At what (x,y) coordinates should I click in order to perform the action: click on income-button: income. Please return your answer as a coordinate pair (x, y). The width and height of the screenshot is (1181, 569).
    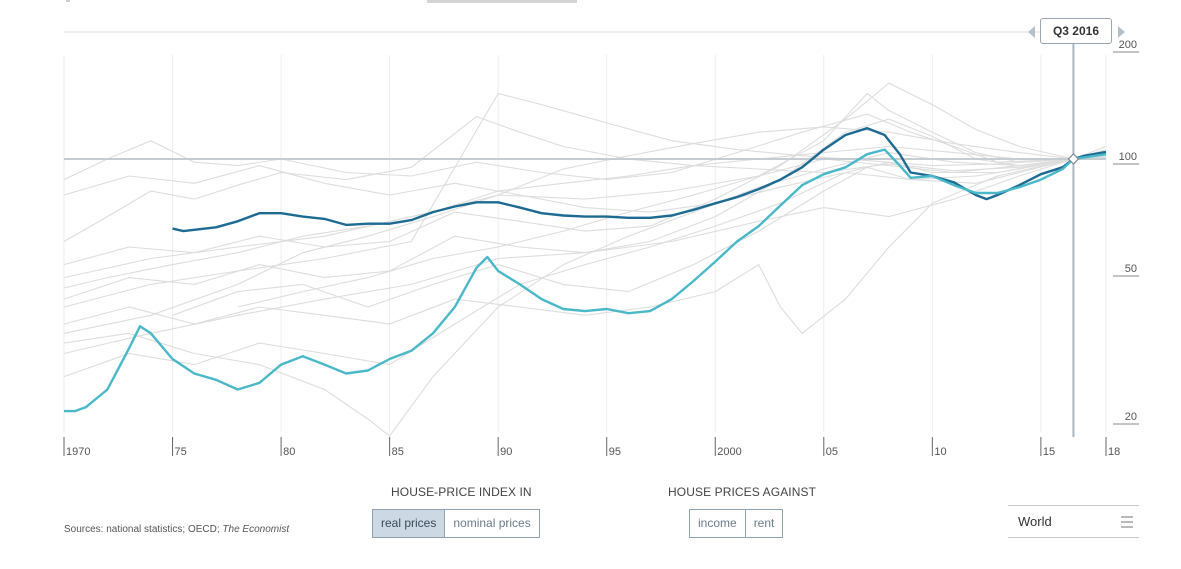
    Looking at the image, I should click on (717, 523).